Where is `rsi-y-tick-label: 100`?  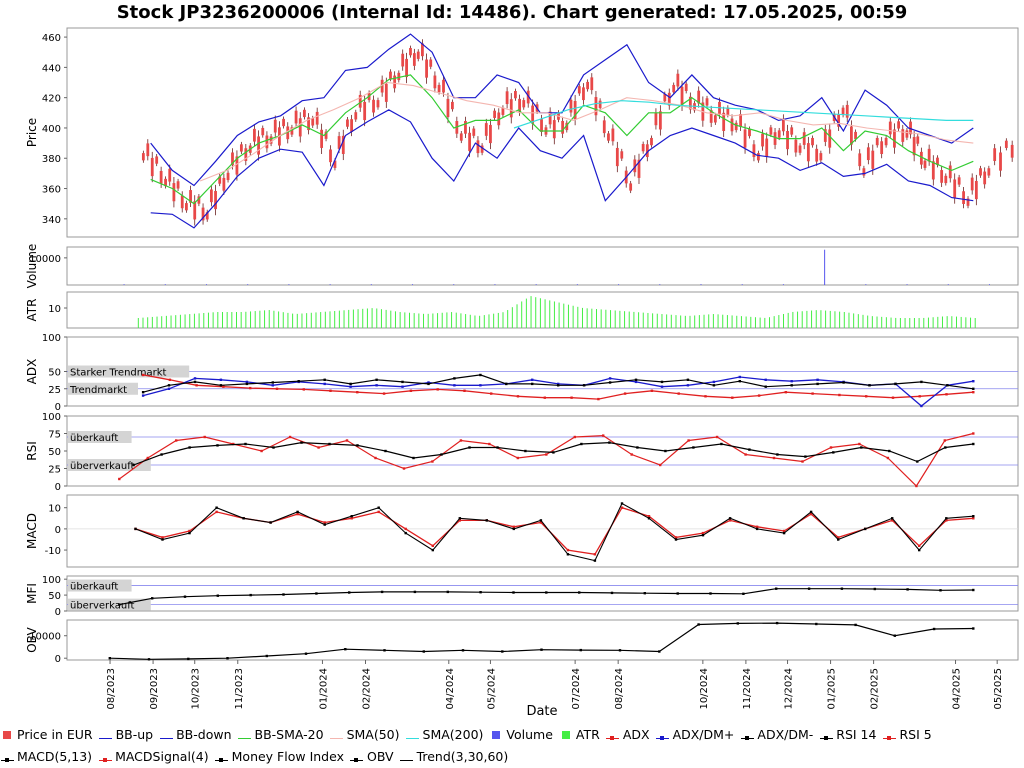
rsi-y-tick-label: 100 is located at coordinates (51, 417).